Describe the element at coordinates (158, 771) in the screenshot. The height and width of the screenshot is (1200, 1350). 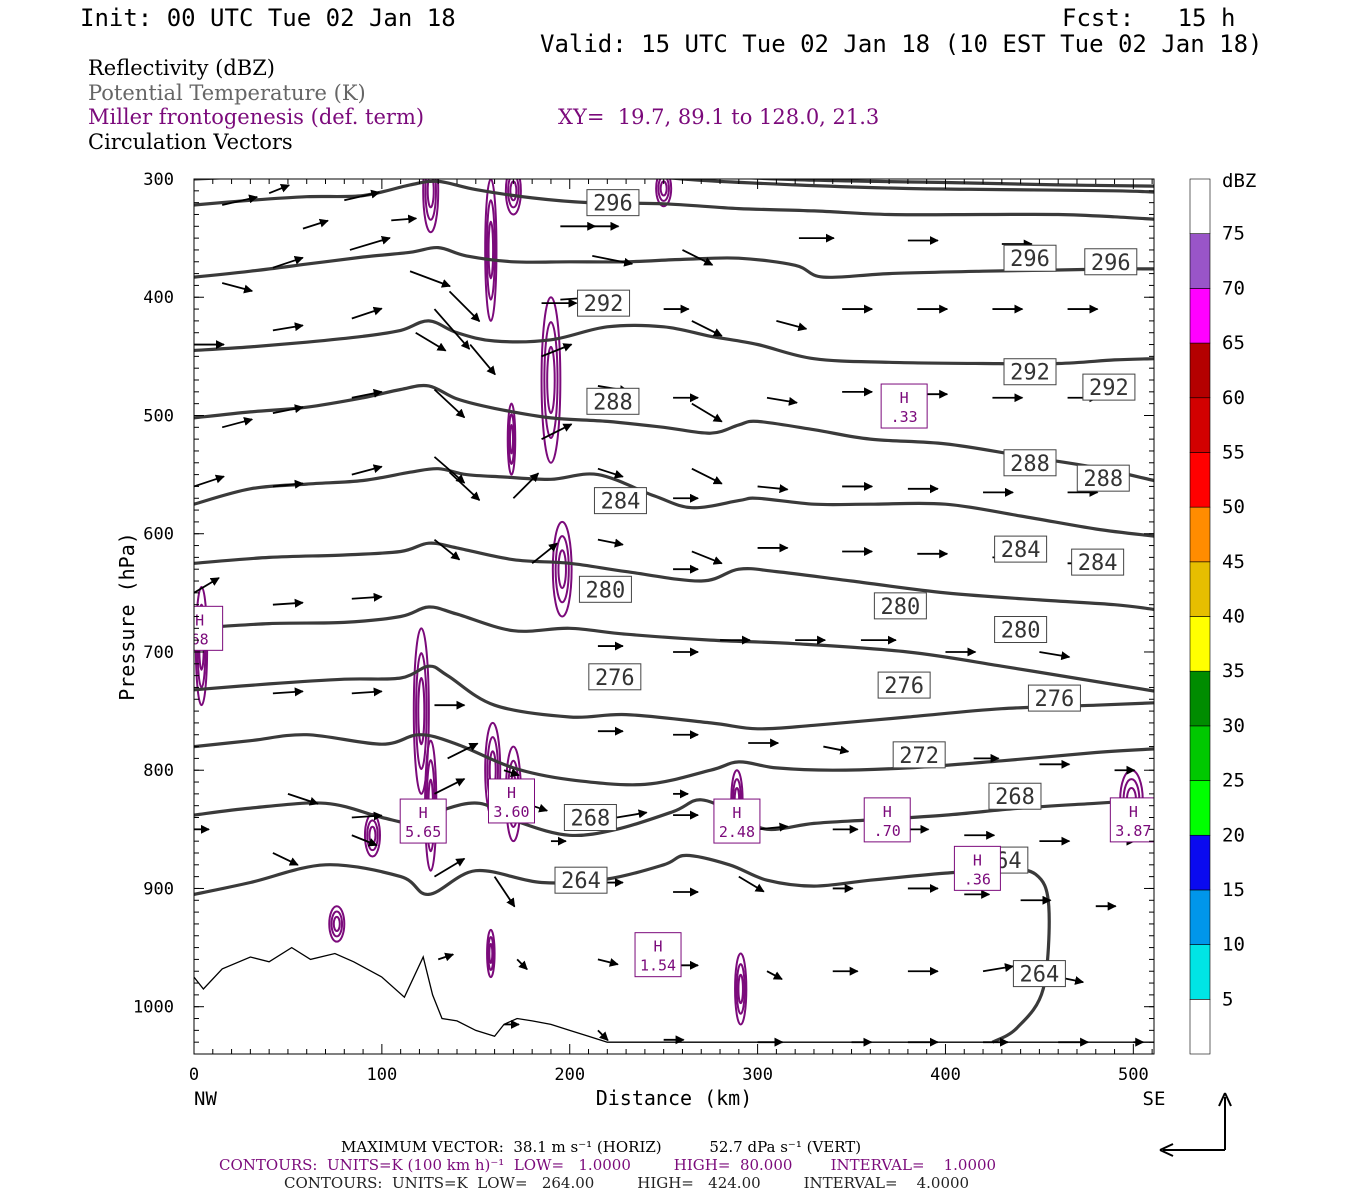
I see `y-tick-label: 800` at that location.